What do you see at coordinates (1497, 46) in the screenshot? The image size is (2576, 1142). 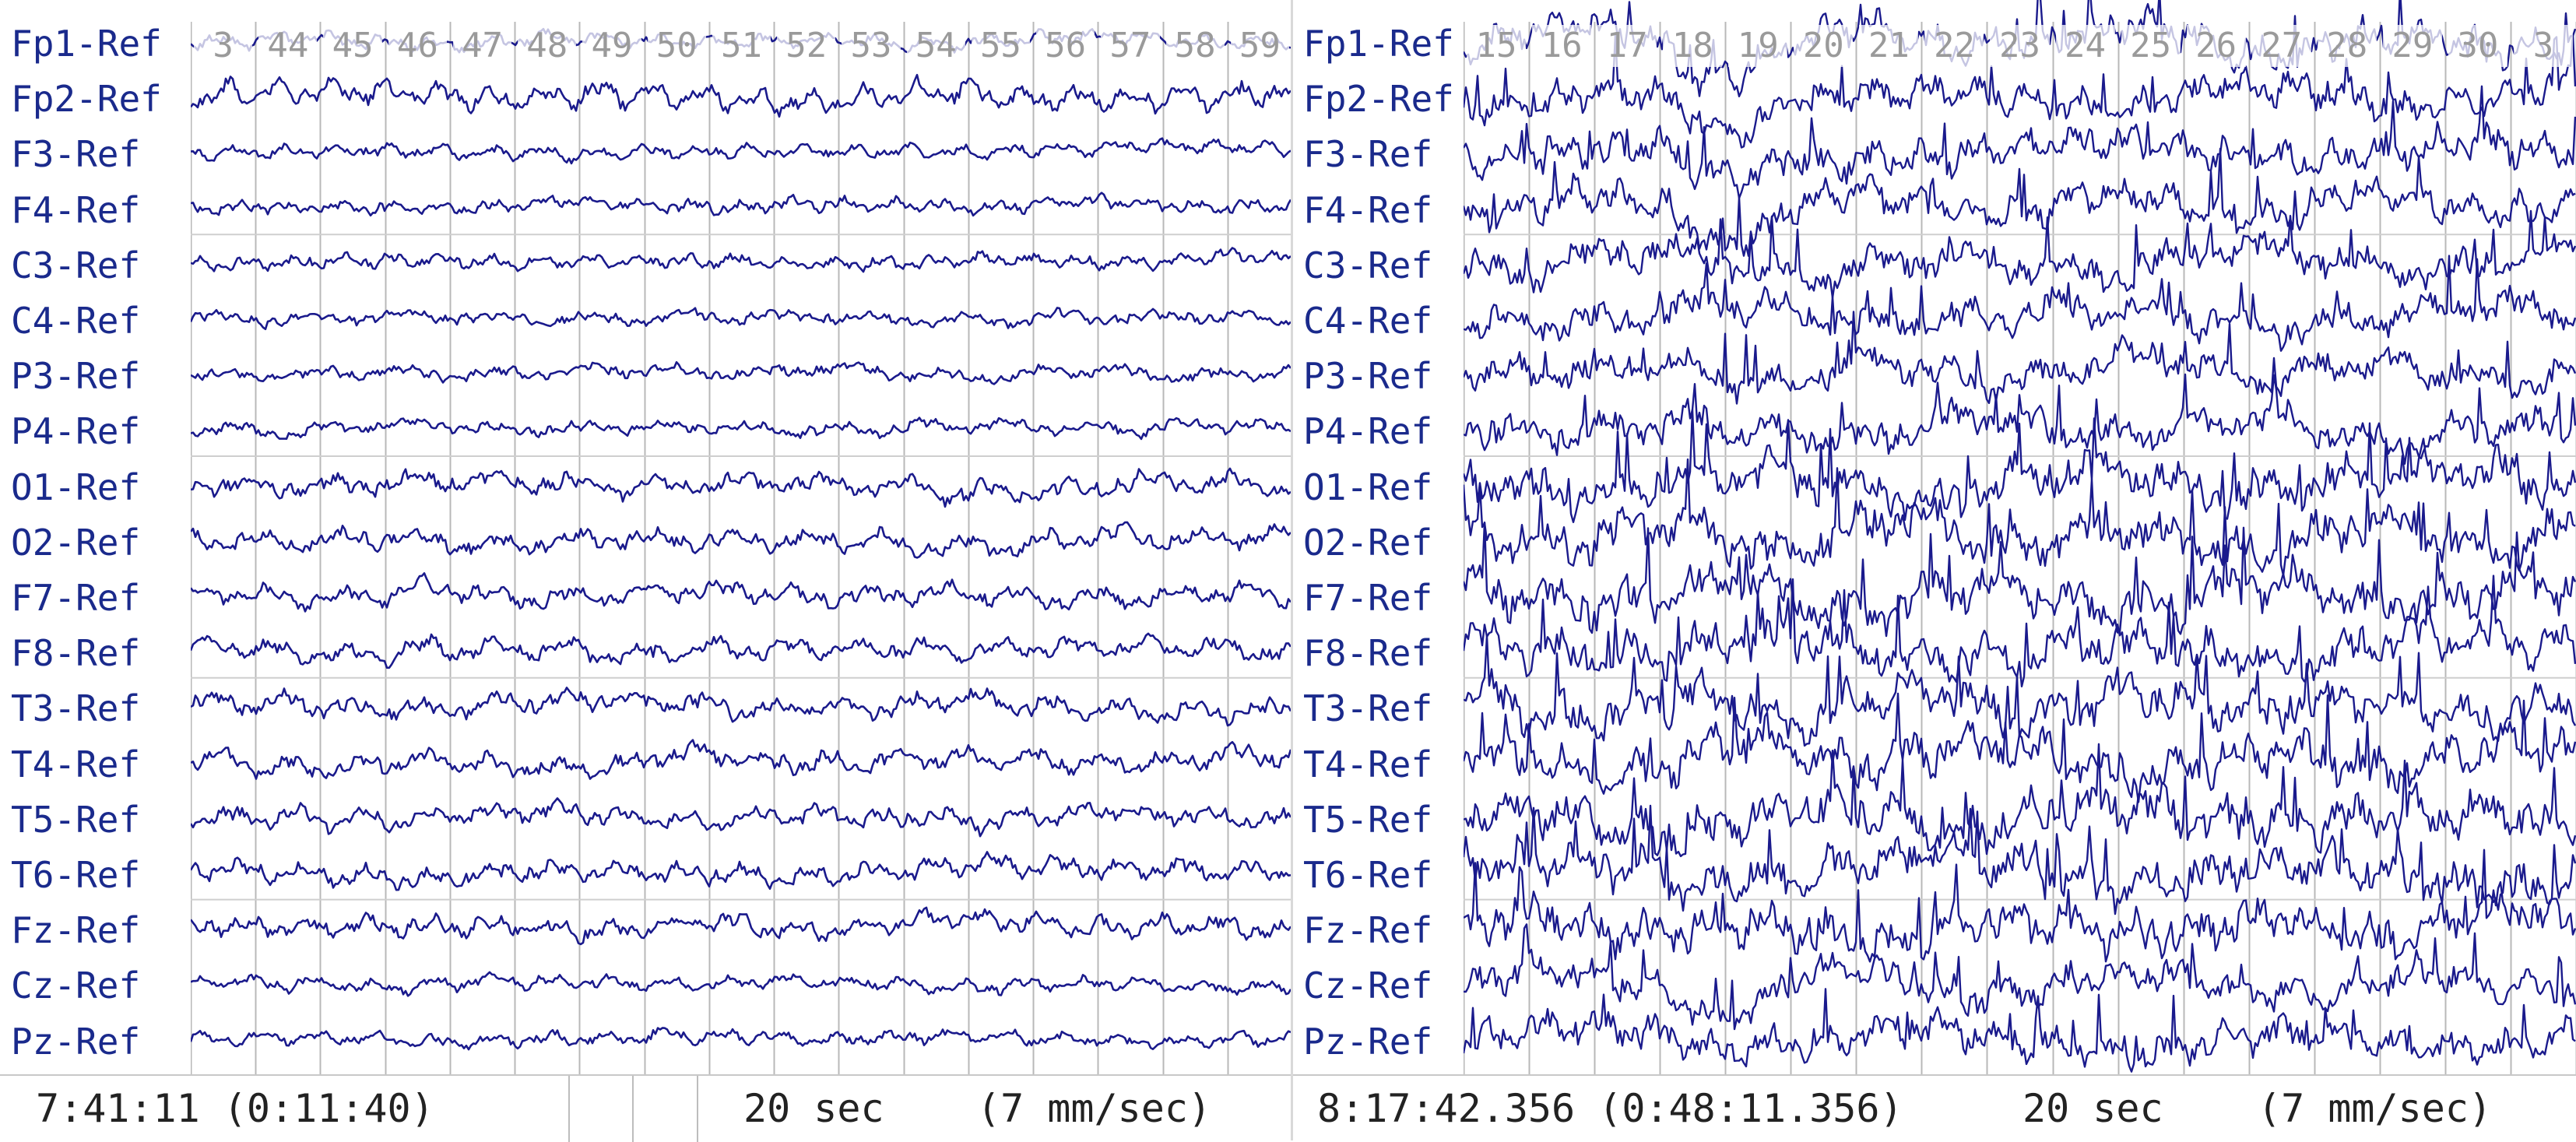 I see `second-marker: 15` at bounding box center [1497, 46].